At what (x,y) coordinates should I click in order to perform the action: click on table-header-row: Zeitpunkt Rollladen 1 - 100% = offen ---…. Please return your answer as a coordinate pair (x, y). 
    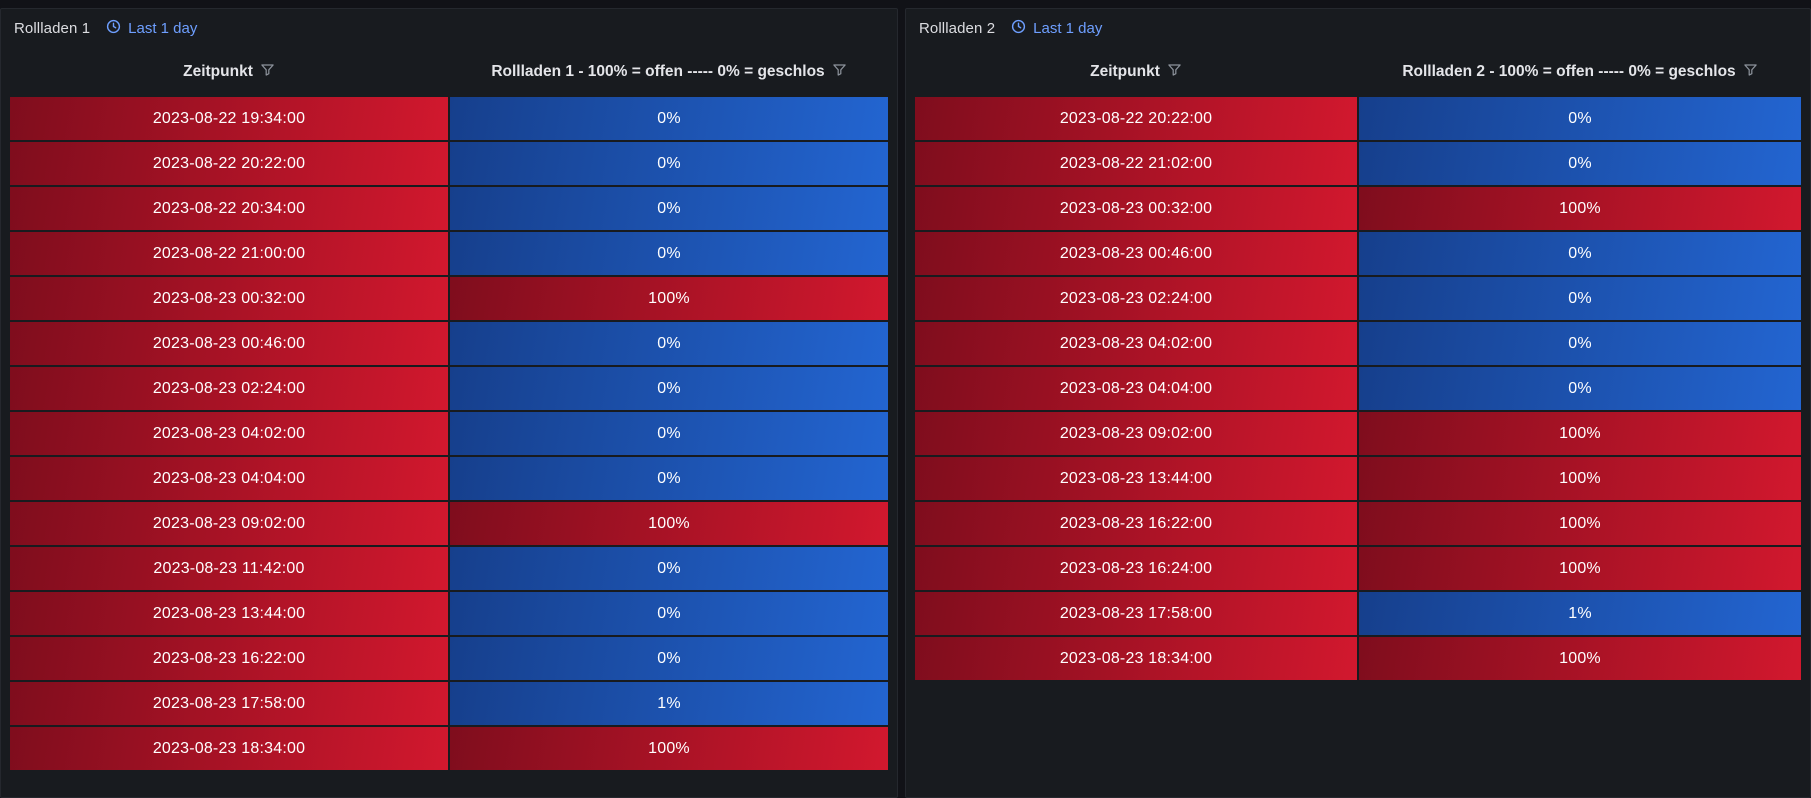
    Looking at the image, I should click on (449, 72).